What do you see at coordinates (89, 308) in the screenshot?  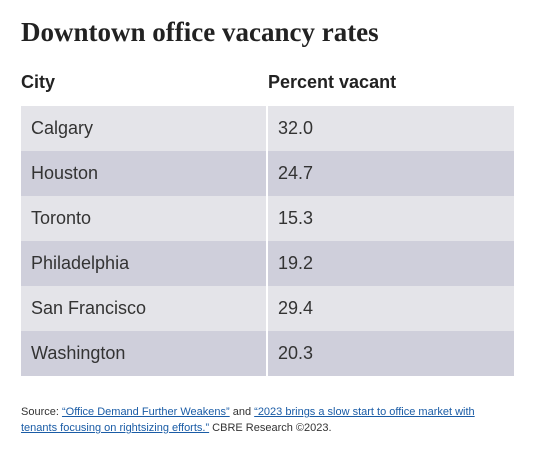 I see `city-cell: San Francisco` at bounding box center [89, 308].